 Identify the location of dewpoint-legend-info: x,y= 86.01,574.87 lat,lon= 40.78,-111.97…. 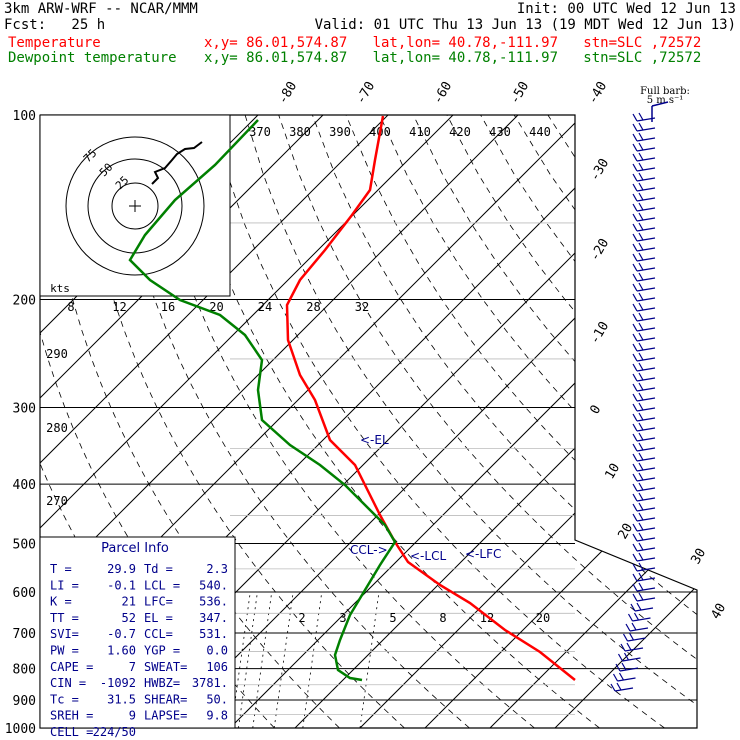
(453, 58).